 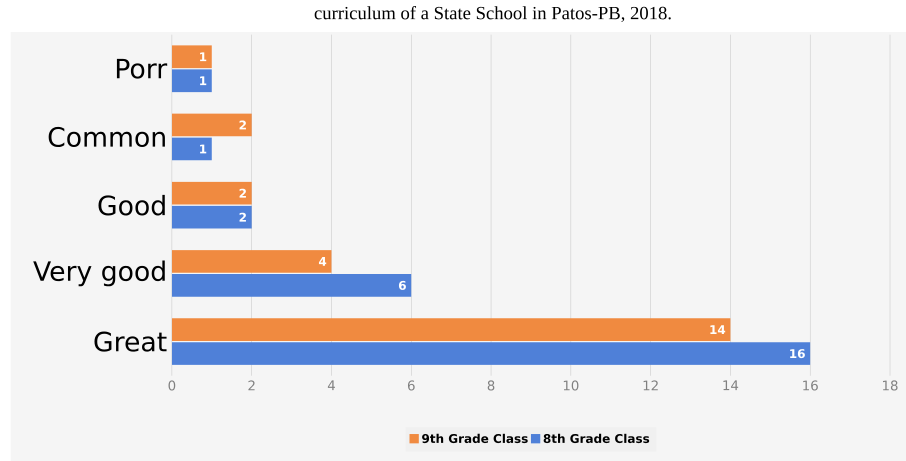 I want to click on y-tick-label: Common, so click(x=106, y=137).